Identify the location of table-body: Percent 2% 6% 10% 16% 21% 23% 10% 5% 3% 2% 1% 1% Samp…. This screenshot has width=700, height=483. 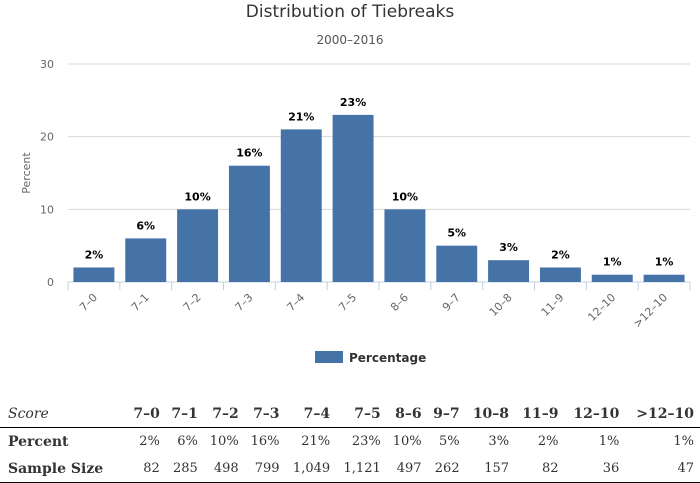
(350, 455).